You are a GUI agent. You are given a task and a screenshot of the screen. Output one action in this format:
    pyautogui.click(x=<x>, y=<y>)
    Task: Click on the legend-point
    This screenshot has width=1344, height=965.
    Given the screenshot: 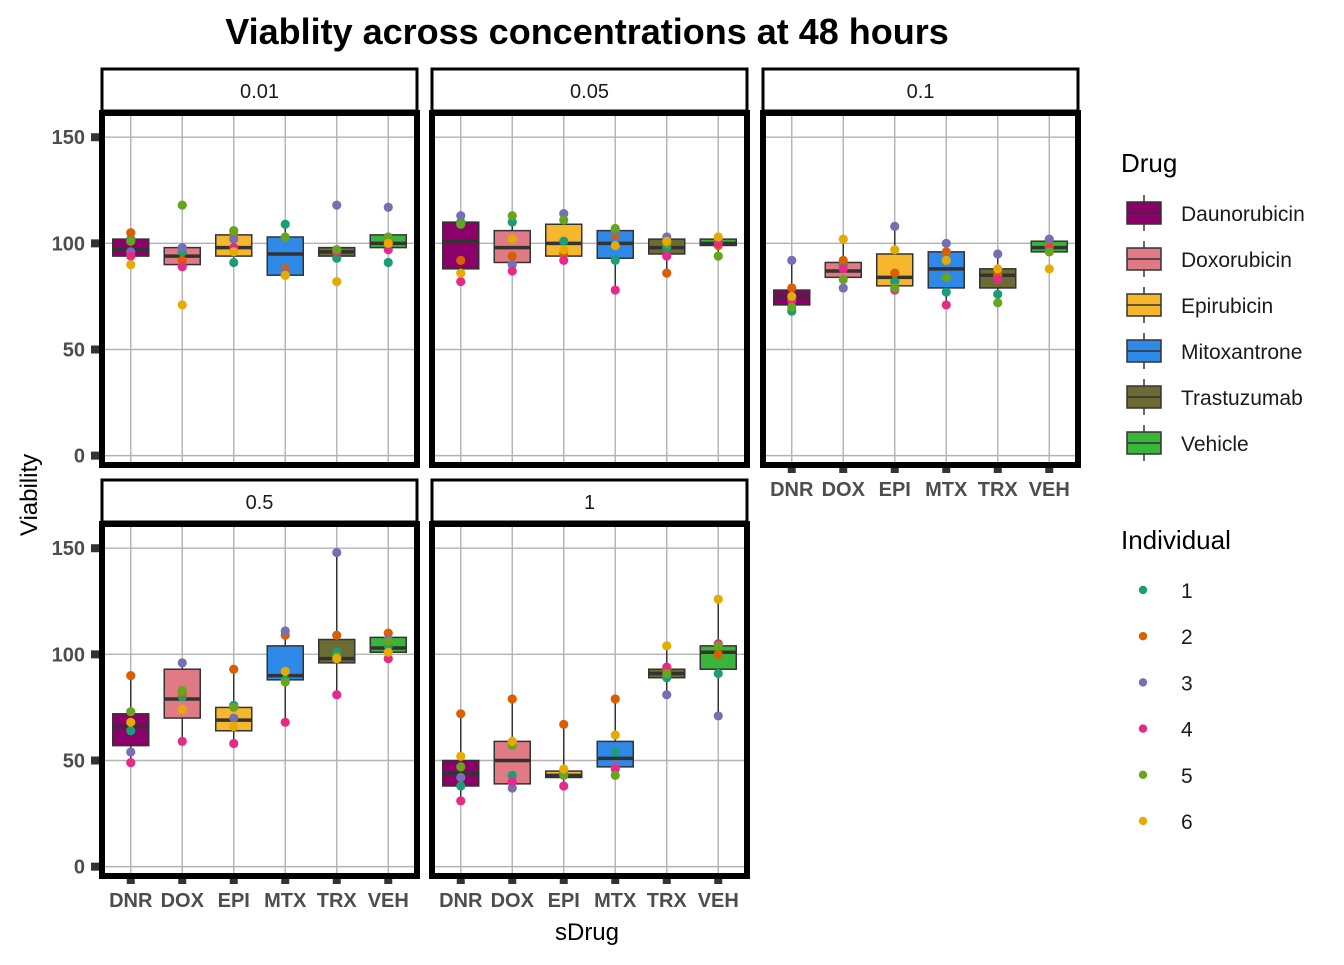 What is the action you would take?
    pyautogui.click(x=1143, y=636)
    